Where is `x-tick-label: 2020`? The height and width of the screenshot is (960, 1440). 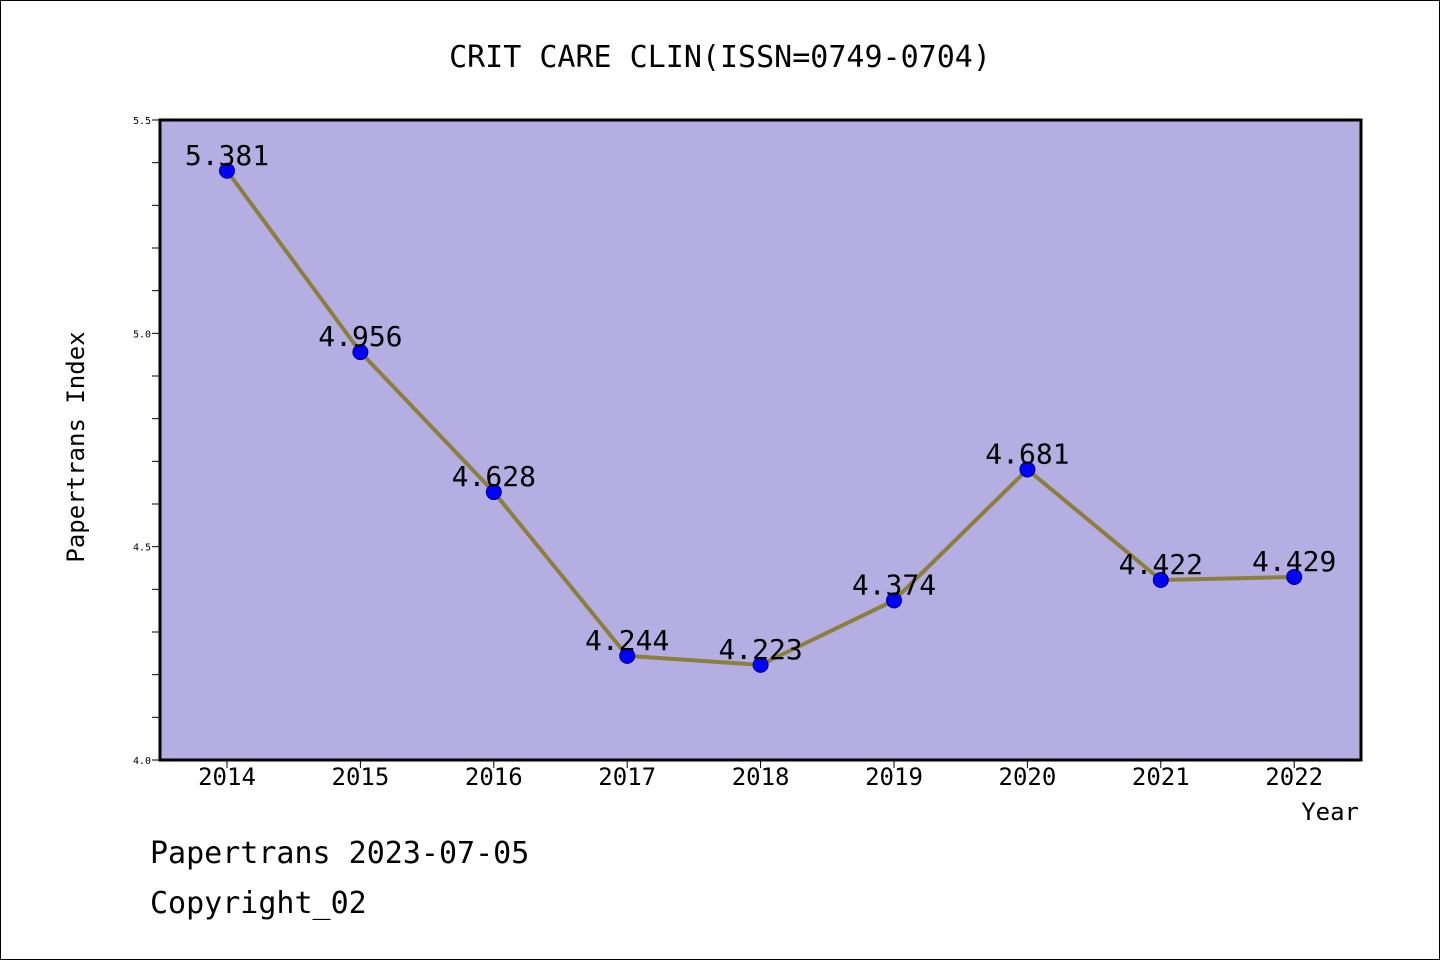
x-tick-label: 2020 is located at coordinates (1028, 777).